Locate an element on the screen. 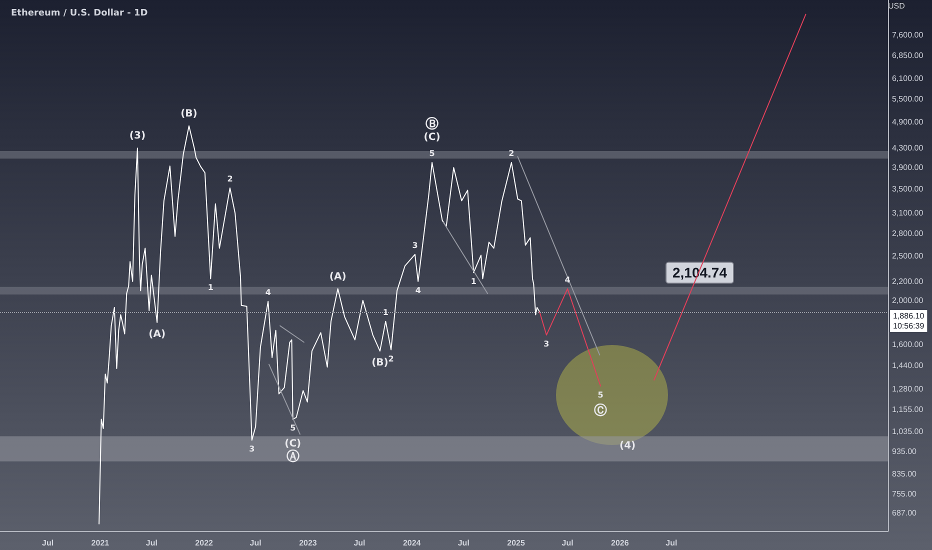 This screenshot has height=550, width=932. y-tick-label: 2,800.00 is located at coordinates (908, 233).